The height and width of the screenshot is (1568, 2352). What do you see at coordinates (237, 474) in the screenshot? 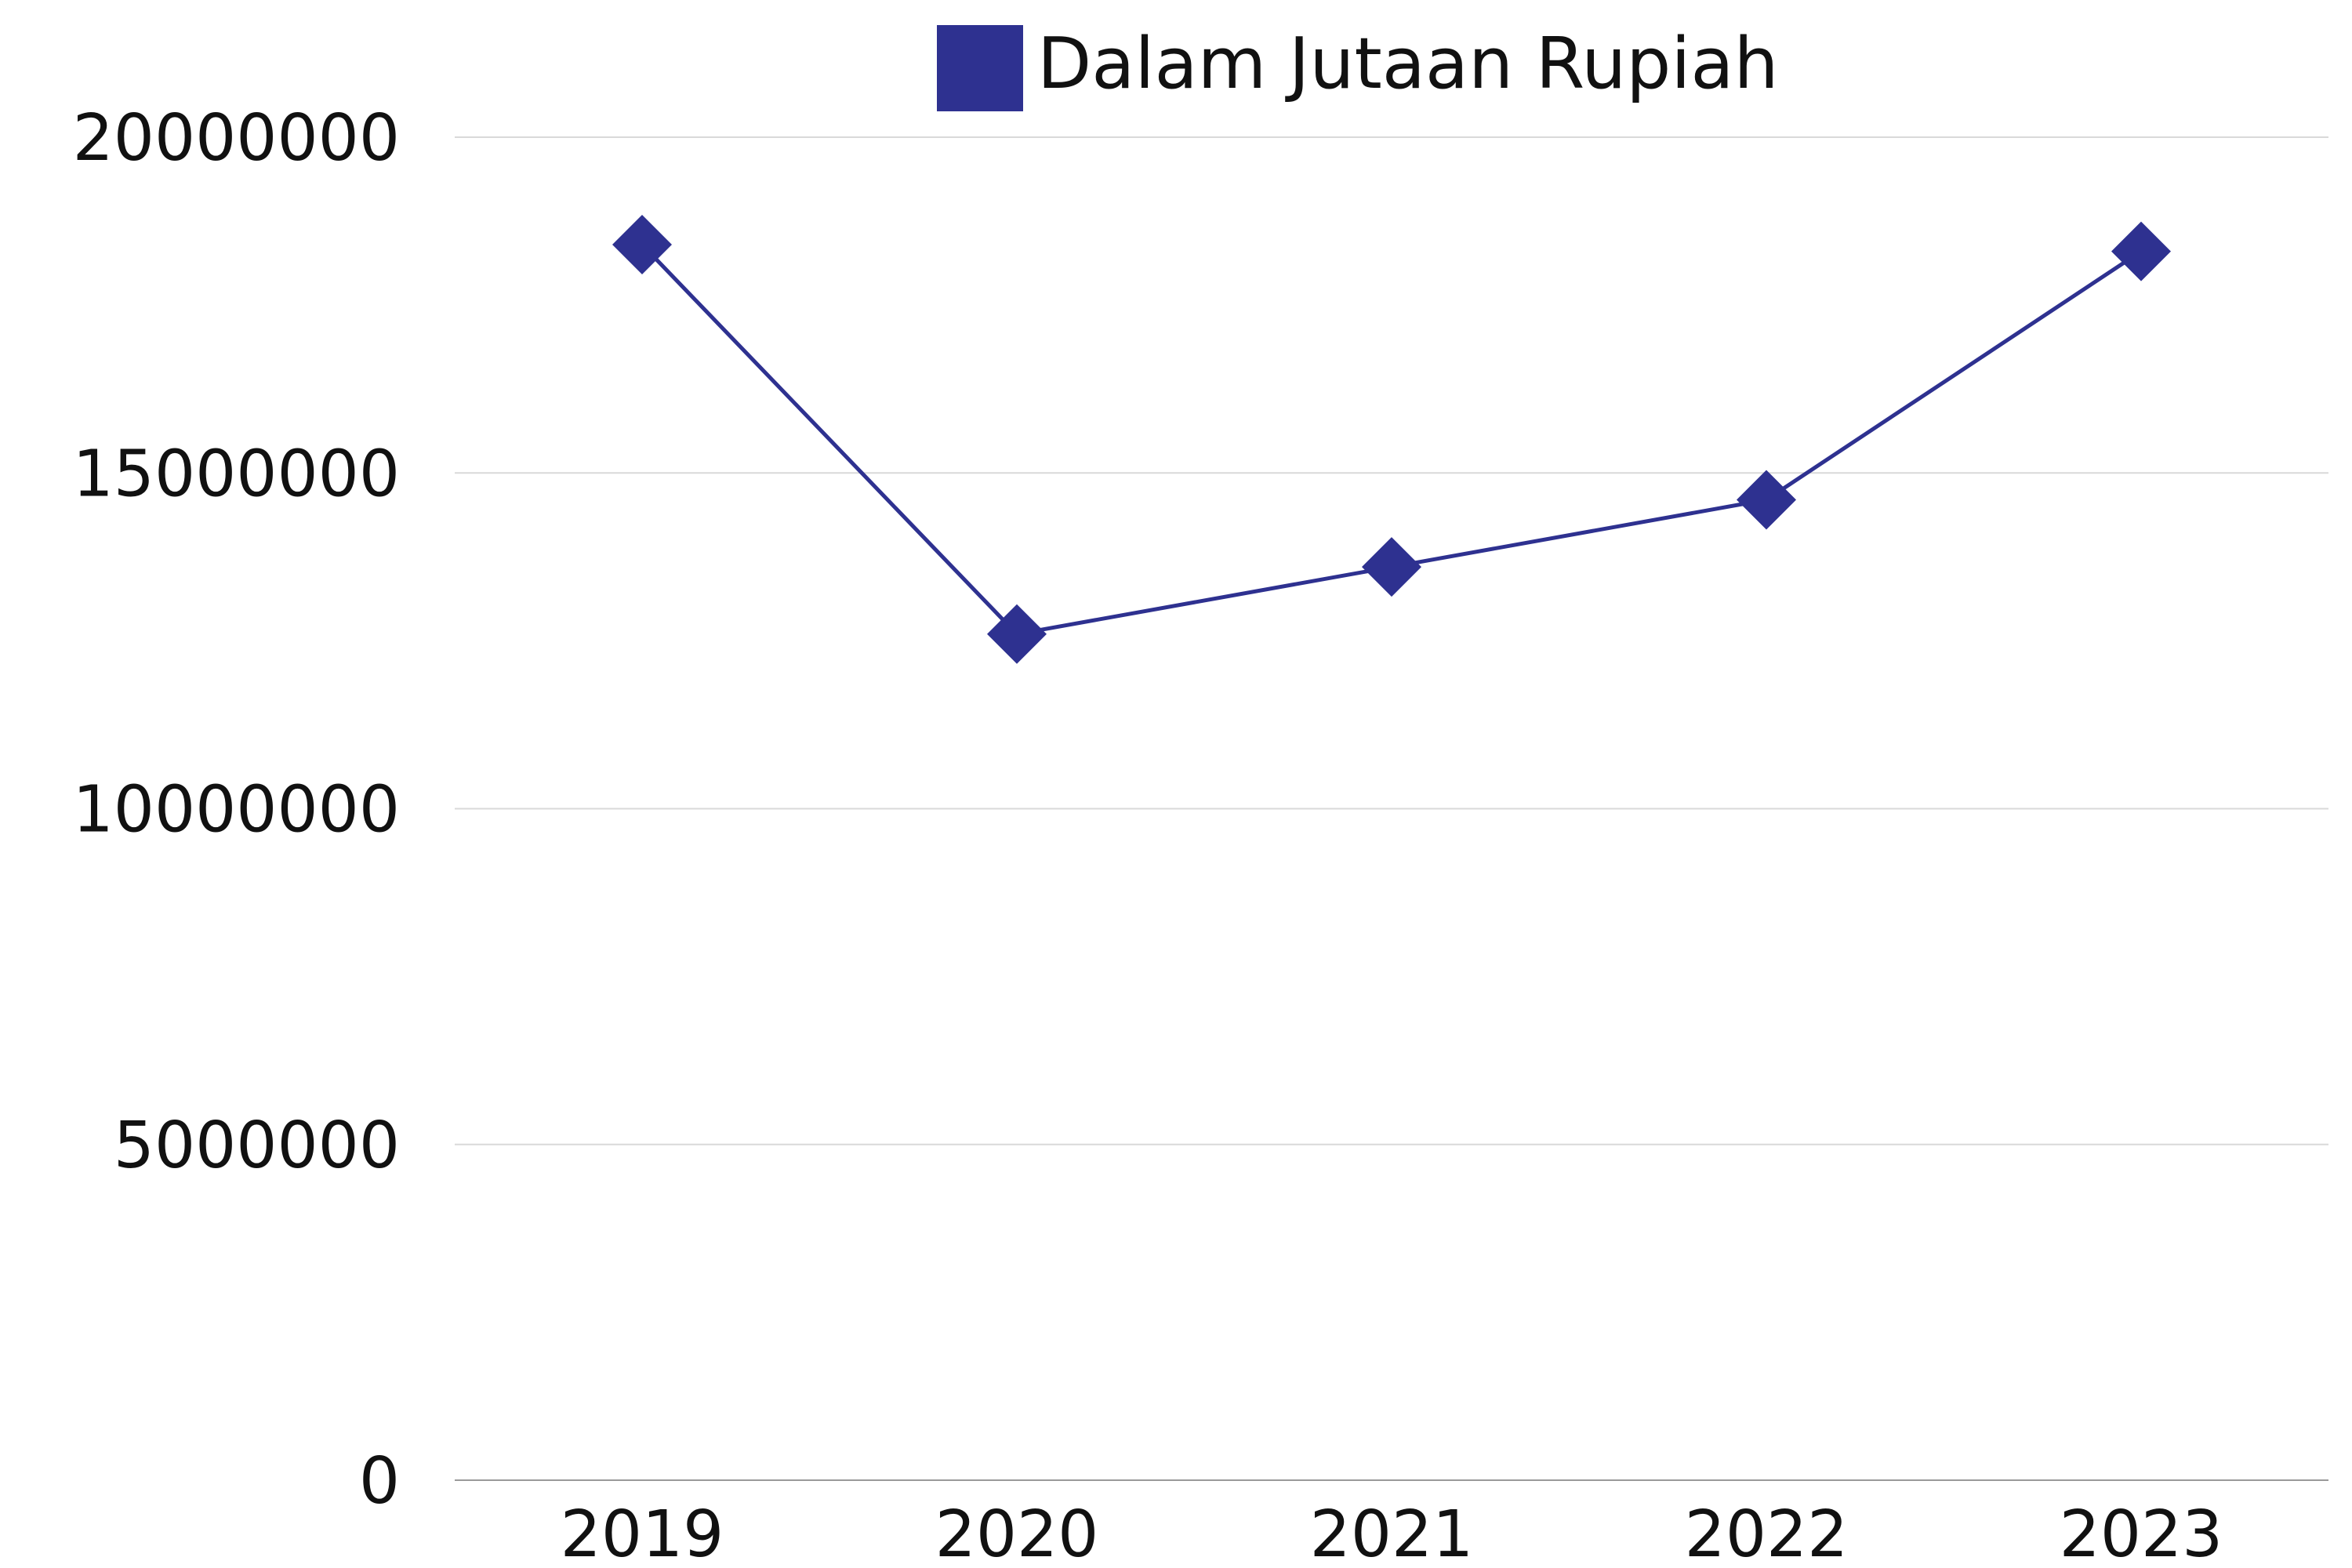
I see `y-tick-label: 15000000` at bounding box center [237, 474].